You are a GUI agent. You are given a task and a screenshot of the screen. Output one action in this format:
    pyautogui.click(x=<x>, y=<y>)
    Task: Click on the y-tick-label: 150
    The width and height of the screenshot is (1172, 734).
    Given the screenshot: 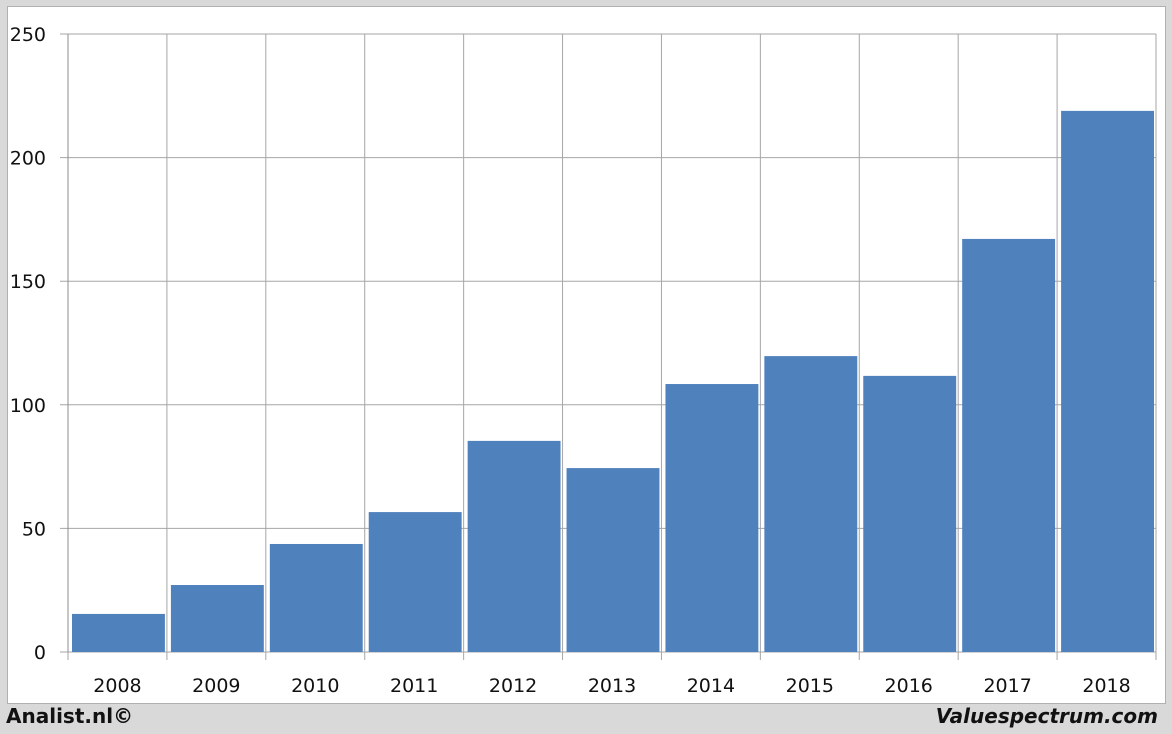 What is the action you would take?
    pyautogui.click(x=28, y=282)
    